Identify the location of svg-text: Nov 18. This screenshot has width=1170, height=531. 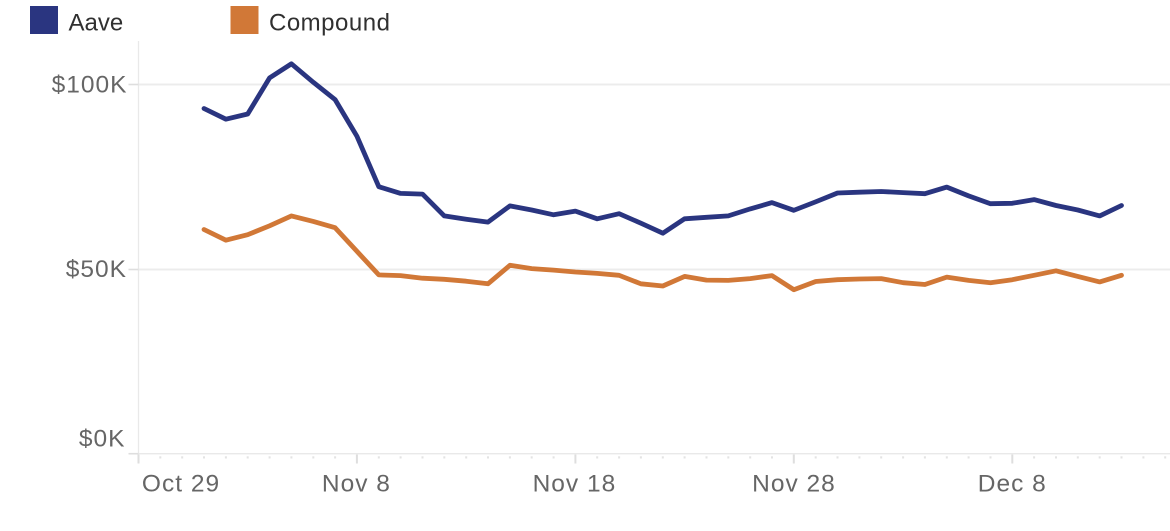
(575, 484).